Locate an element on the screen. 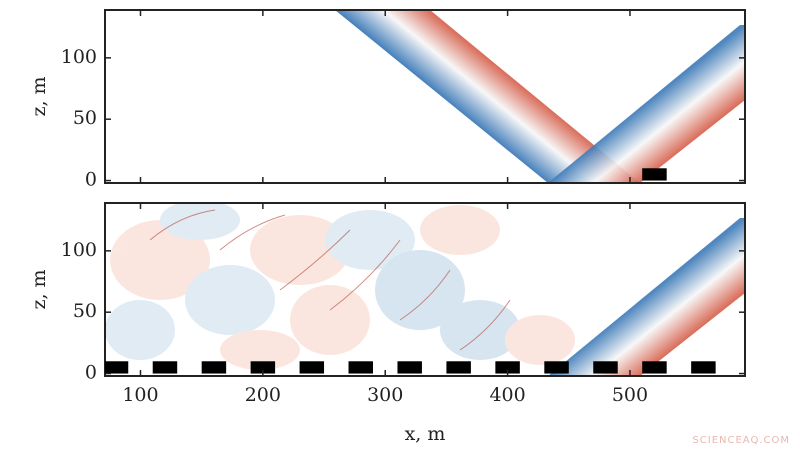  x-axis-label: x, m is located at coordinates (425, 434).